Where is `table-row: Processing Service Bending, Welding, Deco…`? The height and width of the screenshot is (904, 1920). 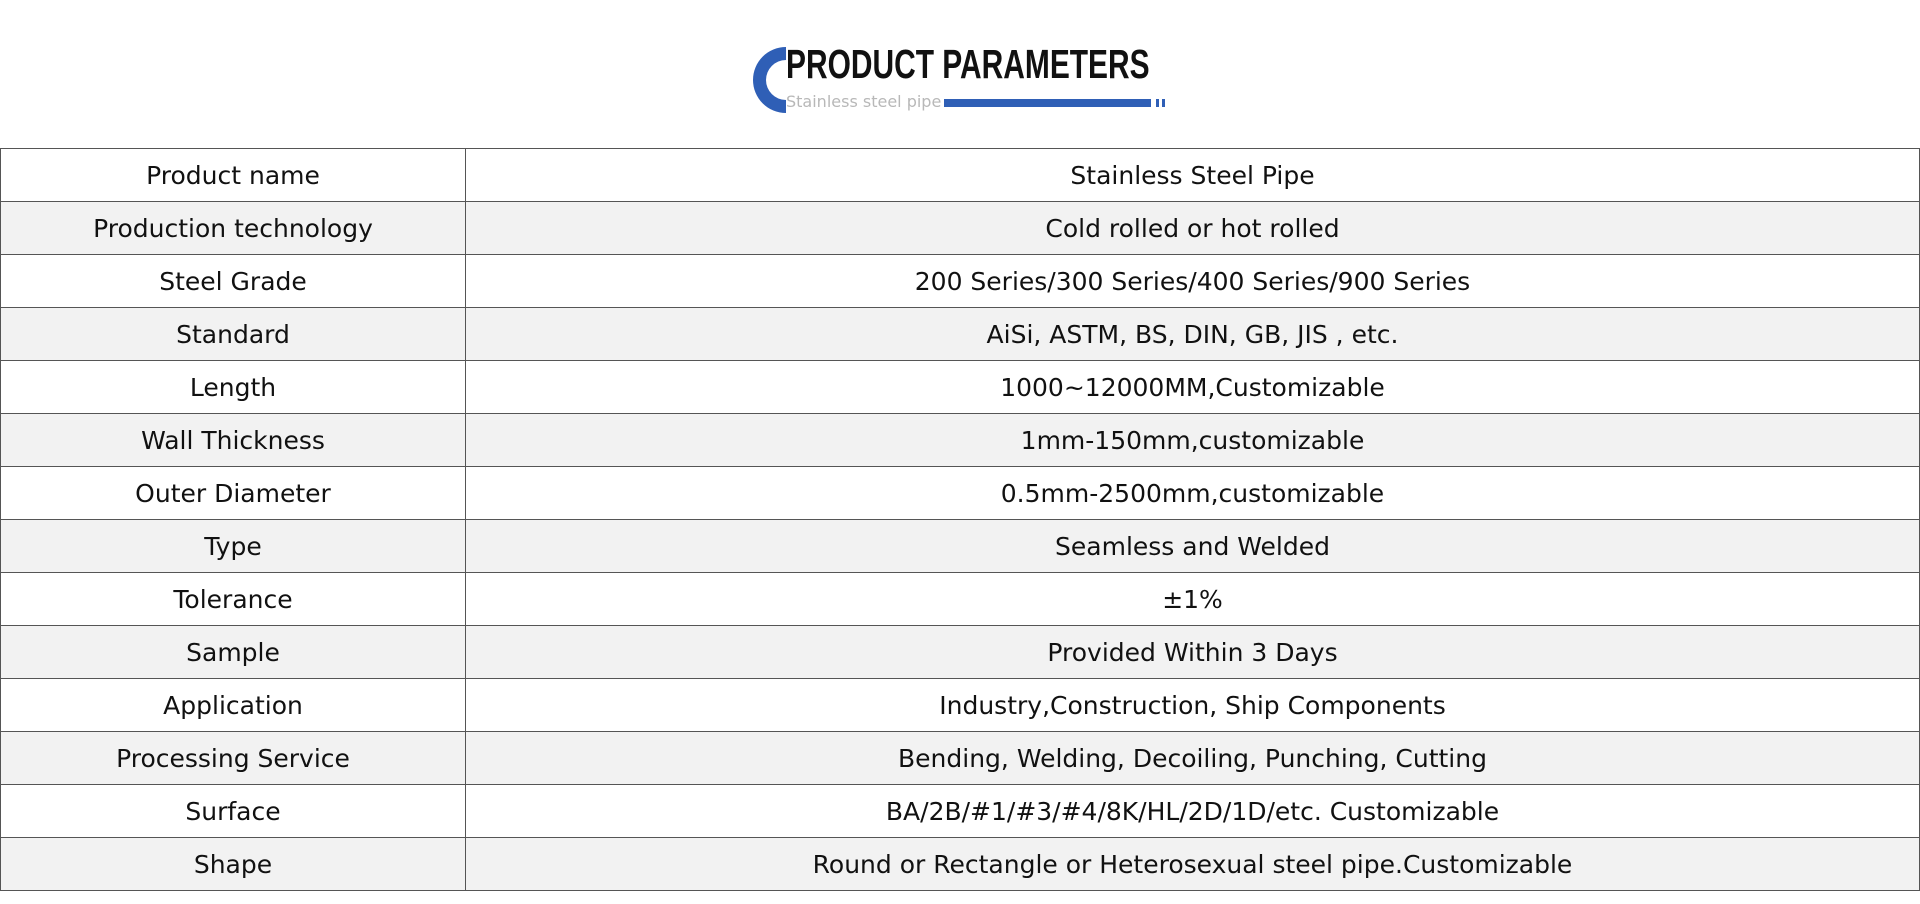
table-row: Processing Service Bending, Welding, Deco… is located at coordinates (960, 758).